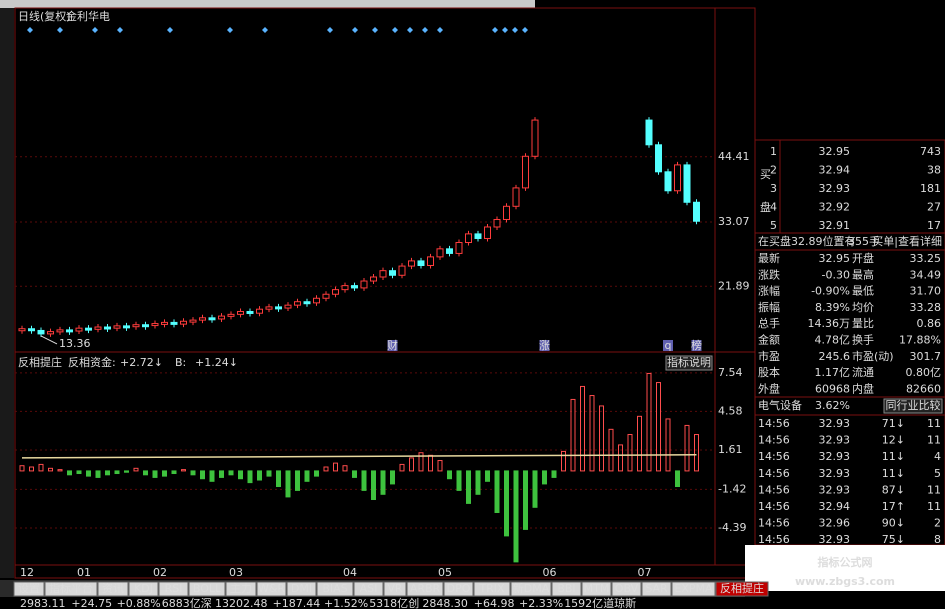 The image size is (945, 609). I want to click on tab-label: DPO, so click(459, 588).